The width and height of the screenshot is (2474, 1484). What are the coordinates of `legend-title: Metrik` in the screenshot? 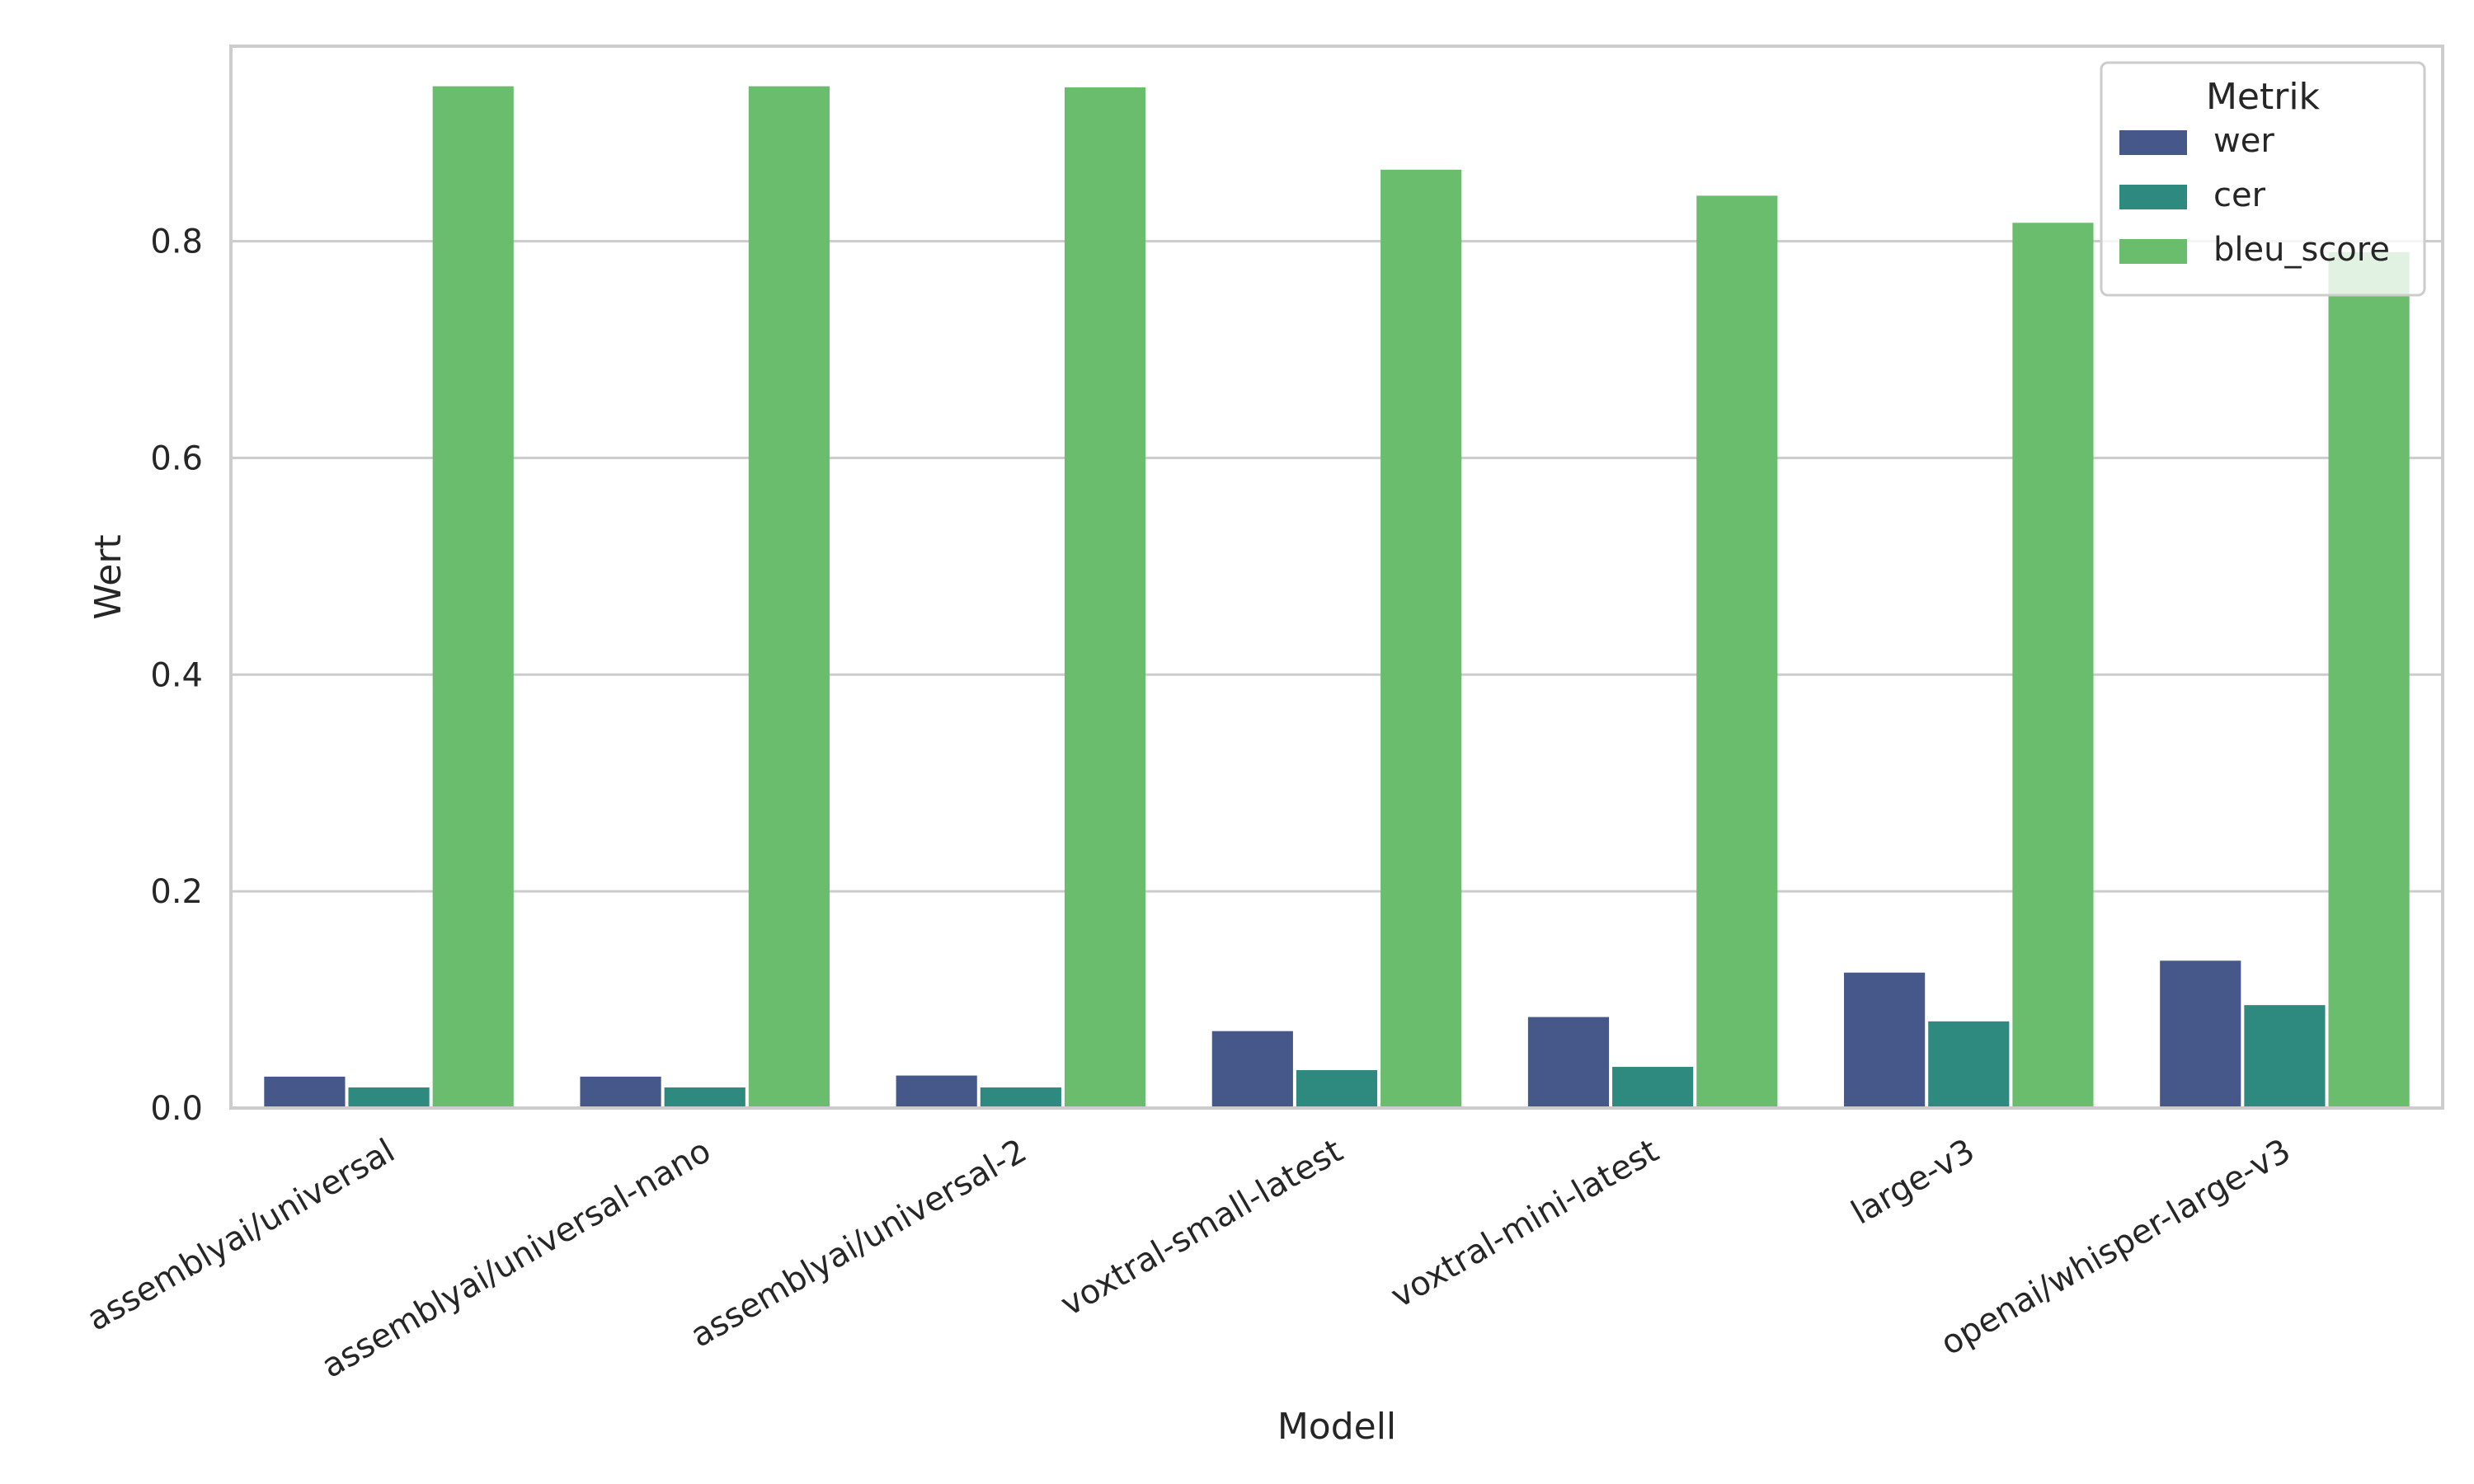 It's located at (2263, 97).